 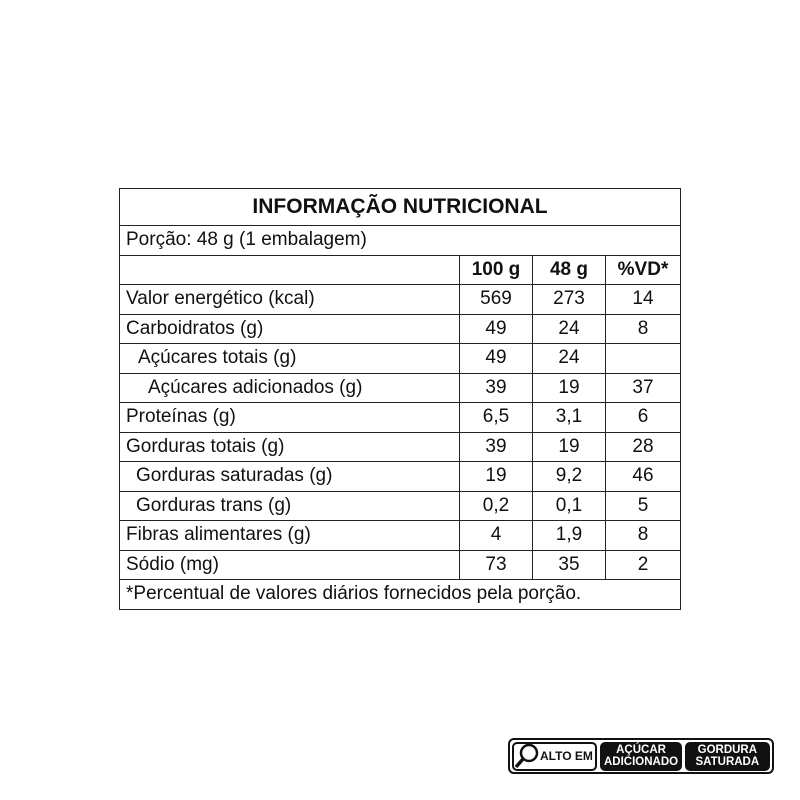 What do you see at coordinates (496, 299) in the screenshot?
I see `value-100g: 569` at bounding box center [496, 299].